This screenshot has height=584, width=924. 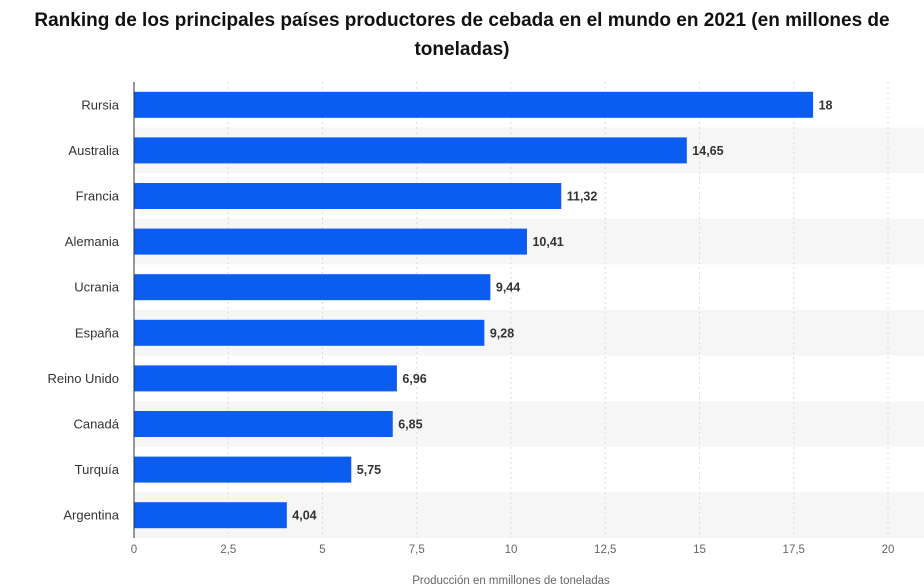 What do you see at coordinates (410, 425) in the screenshot?
I see `value-label: 6,85` at bounding box center [410, 425].